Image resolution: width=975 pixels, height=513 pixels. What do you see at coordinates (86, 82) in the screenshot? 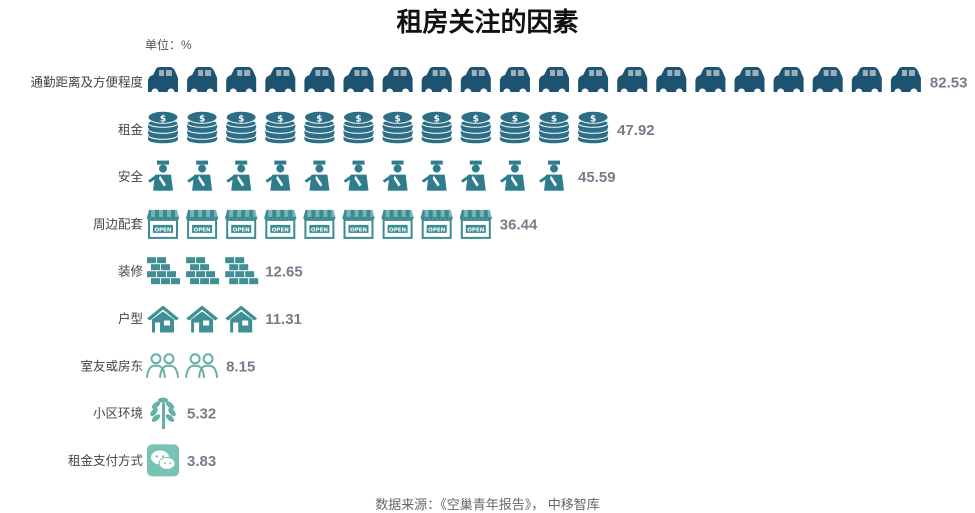
I see `category-label: 通勤距离及方便程度` at bounding box center [86, 82].